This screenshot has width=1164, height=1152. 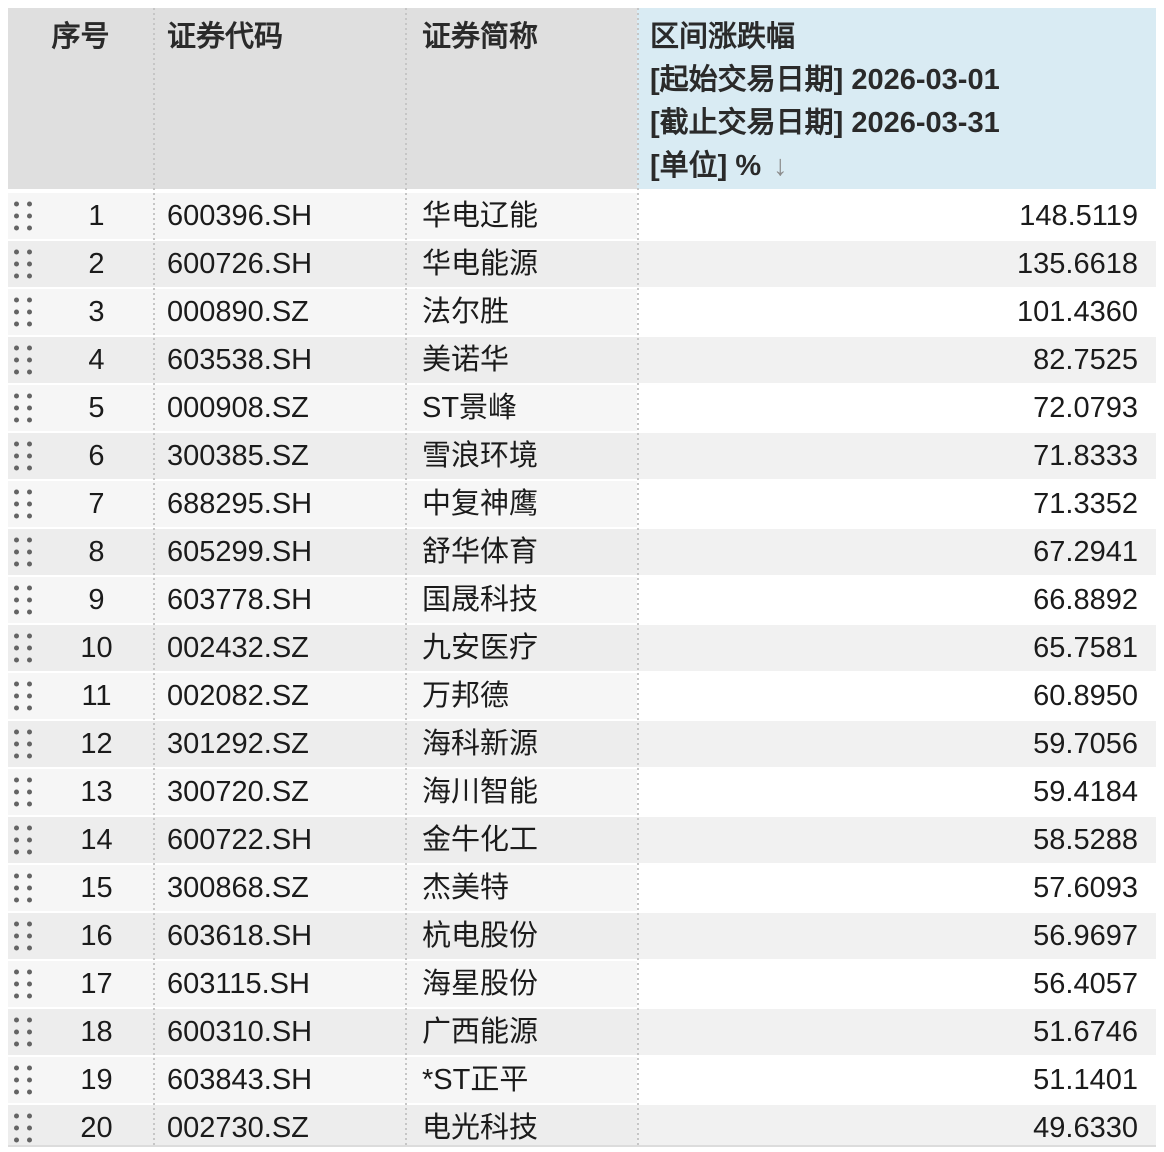 I want to click on change-value: 82.7525, so click(x=896, y=360).